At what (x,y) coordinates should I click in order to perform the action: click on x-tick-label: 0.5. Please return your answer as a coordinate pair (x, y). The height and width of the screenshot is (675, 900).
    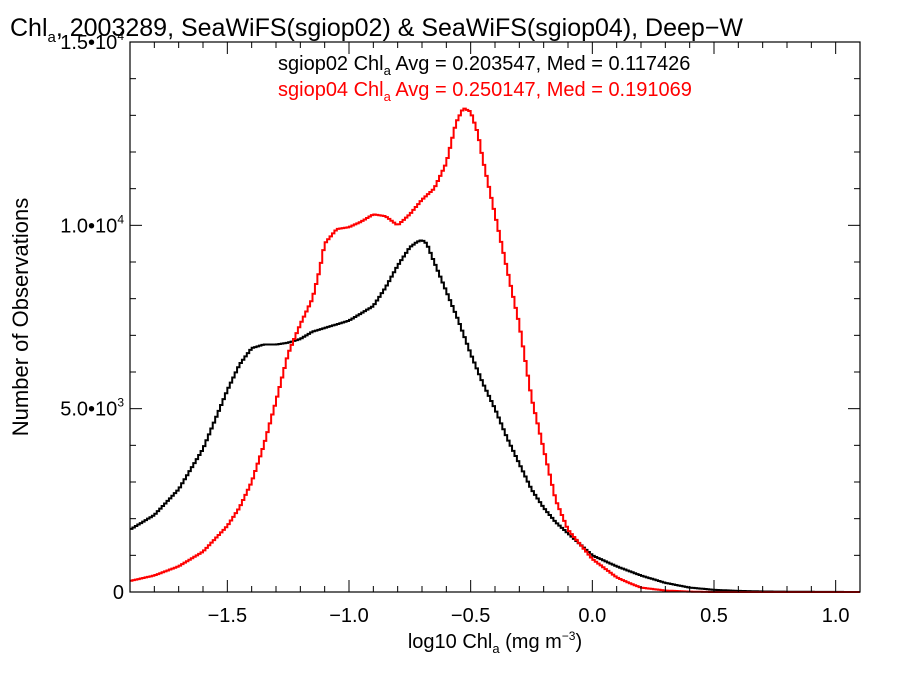
    Looking at the image, I should click on (714, 616).